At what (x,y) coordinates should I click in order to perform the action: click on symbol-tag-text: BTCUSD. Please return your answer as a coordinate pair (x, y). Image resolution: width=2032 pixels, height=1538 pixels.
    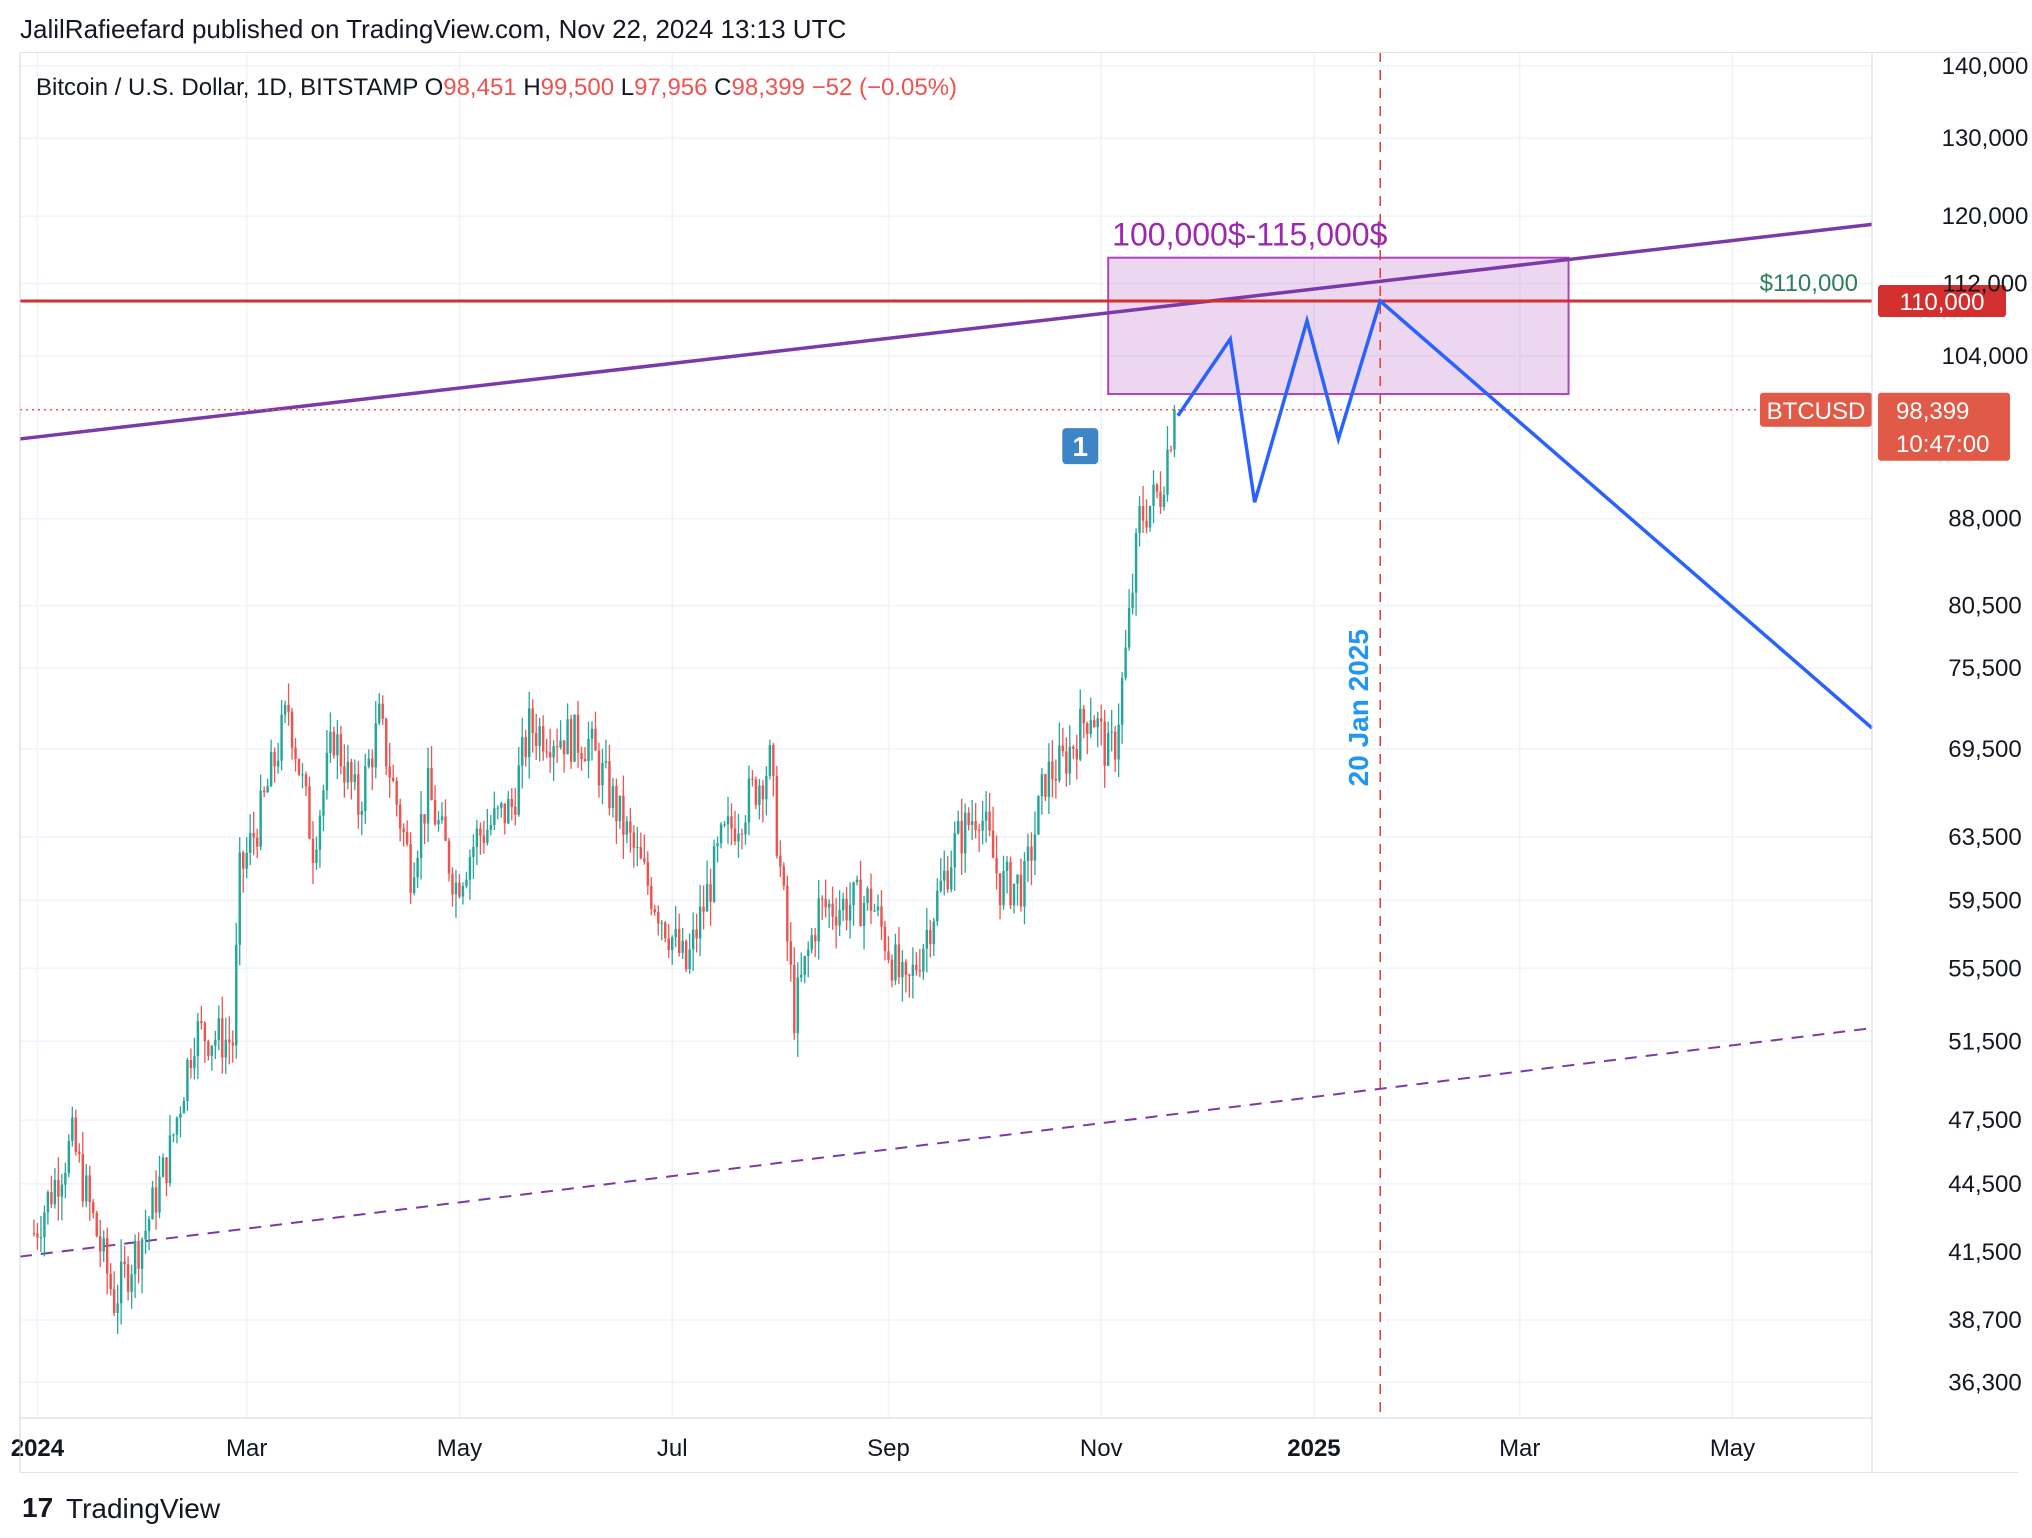
    Looking at the image, I should click on (1816, 411).